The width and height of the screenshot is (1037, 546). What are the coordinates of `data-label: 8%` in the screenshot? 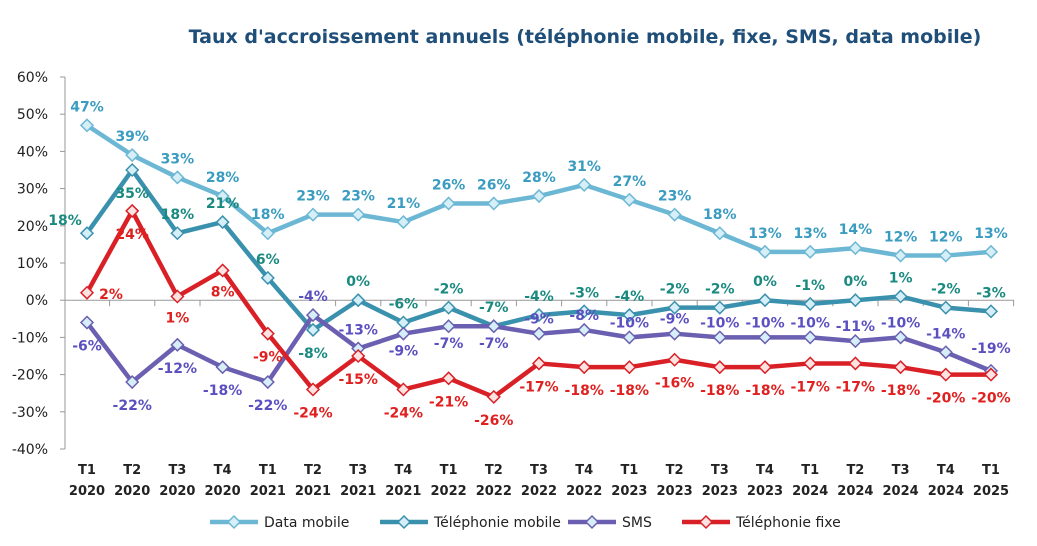 It's located at (223, 292).